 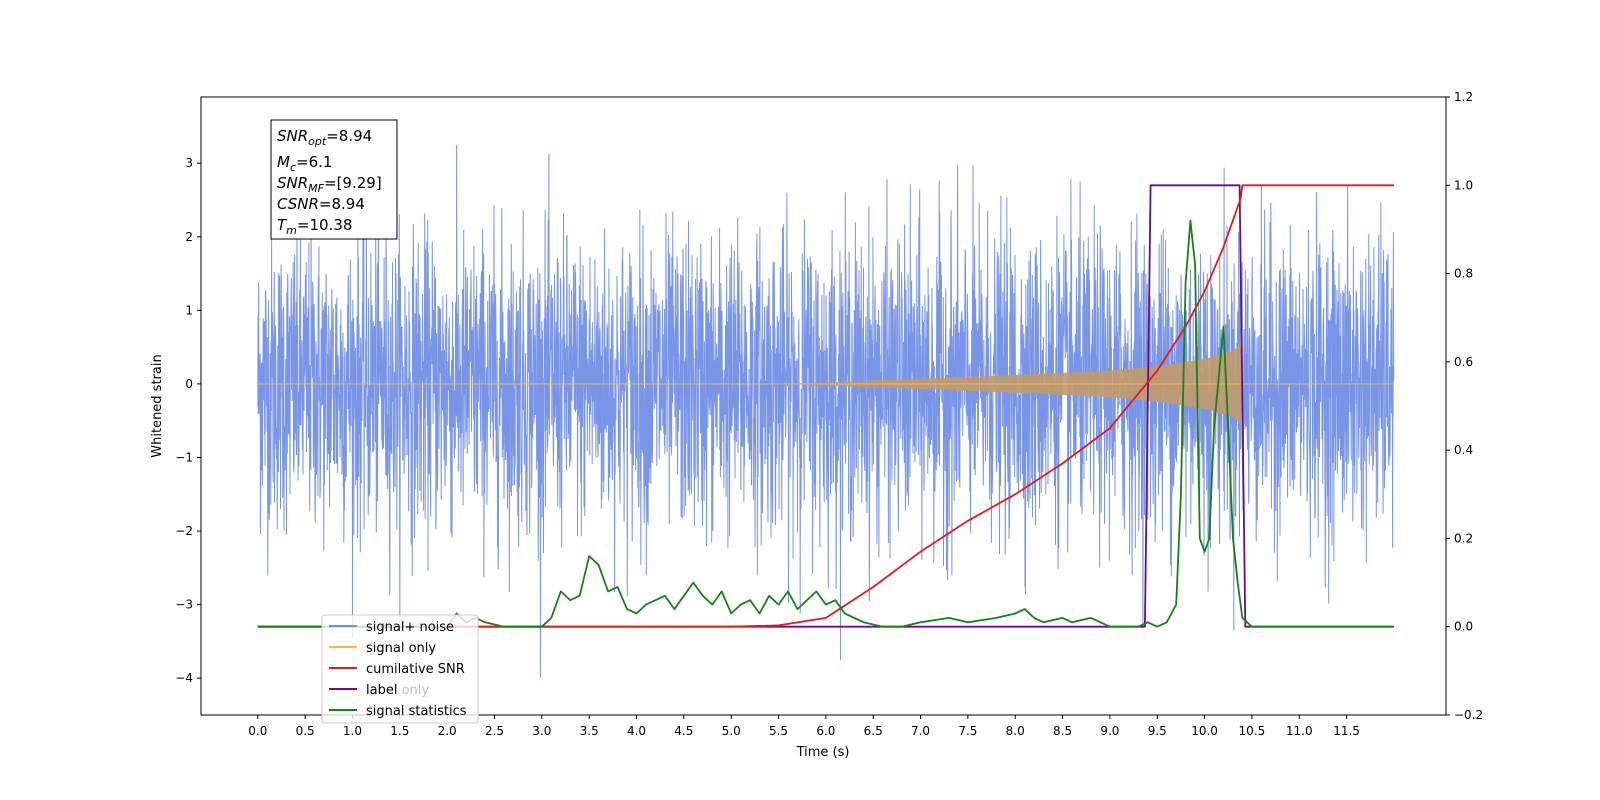 What do you see at coordinates (416, 711) in the screenshot?
I see `legend-label-signal-statistics: signal statistics` at bounding box center [416, 711].